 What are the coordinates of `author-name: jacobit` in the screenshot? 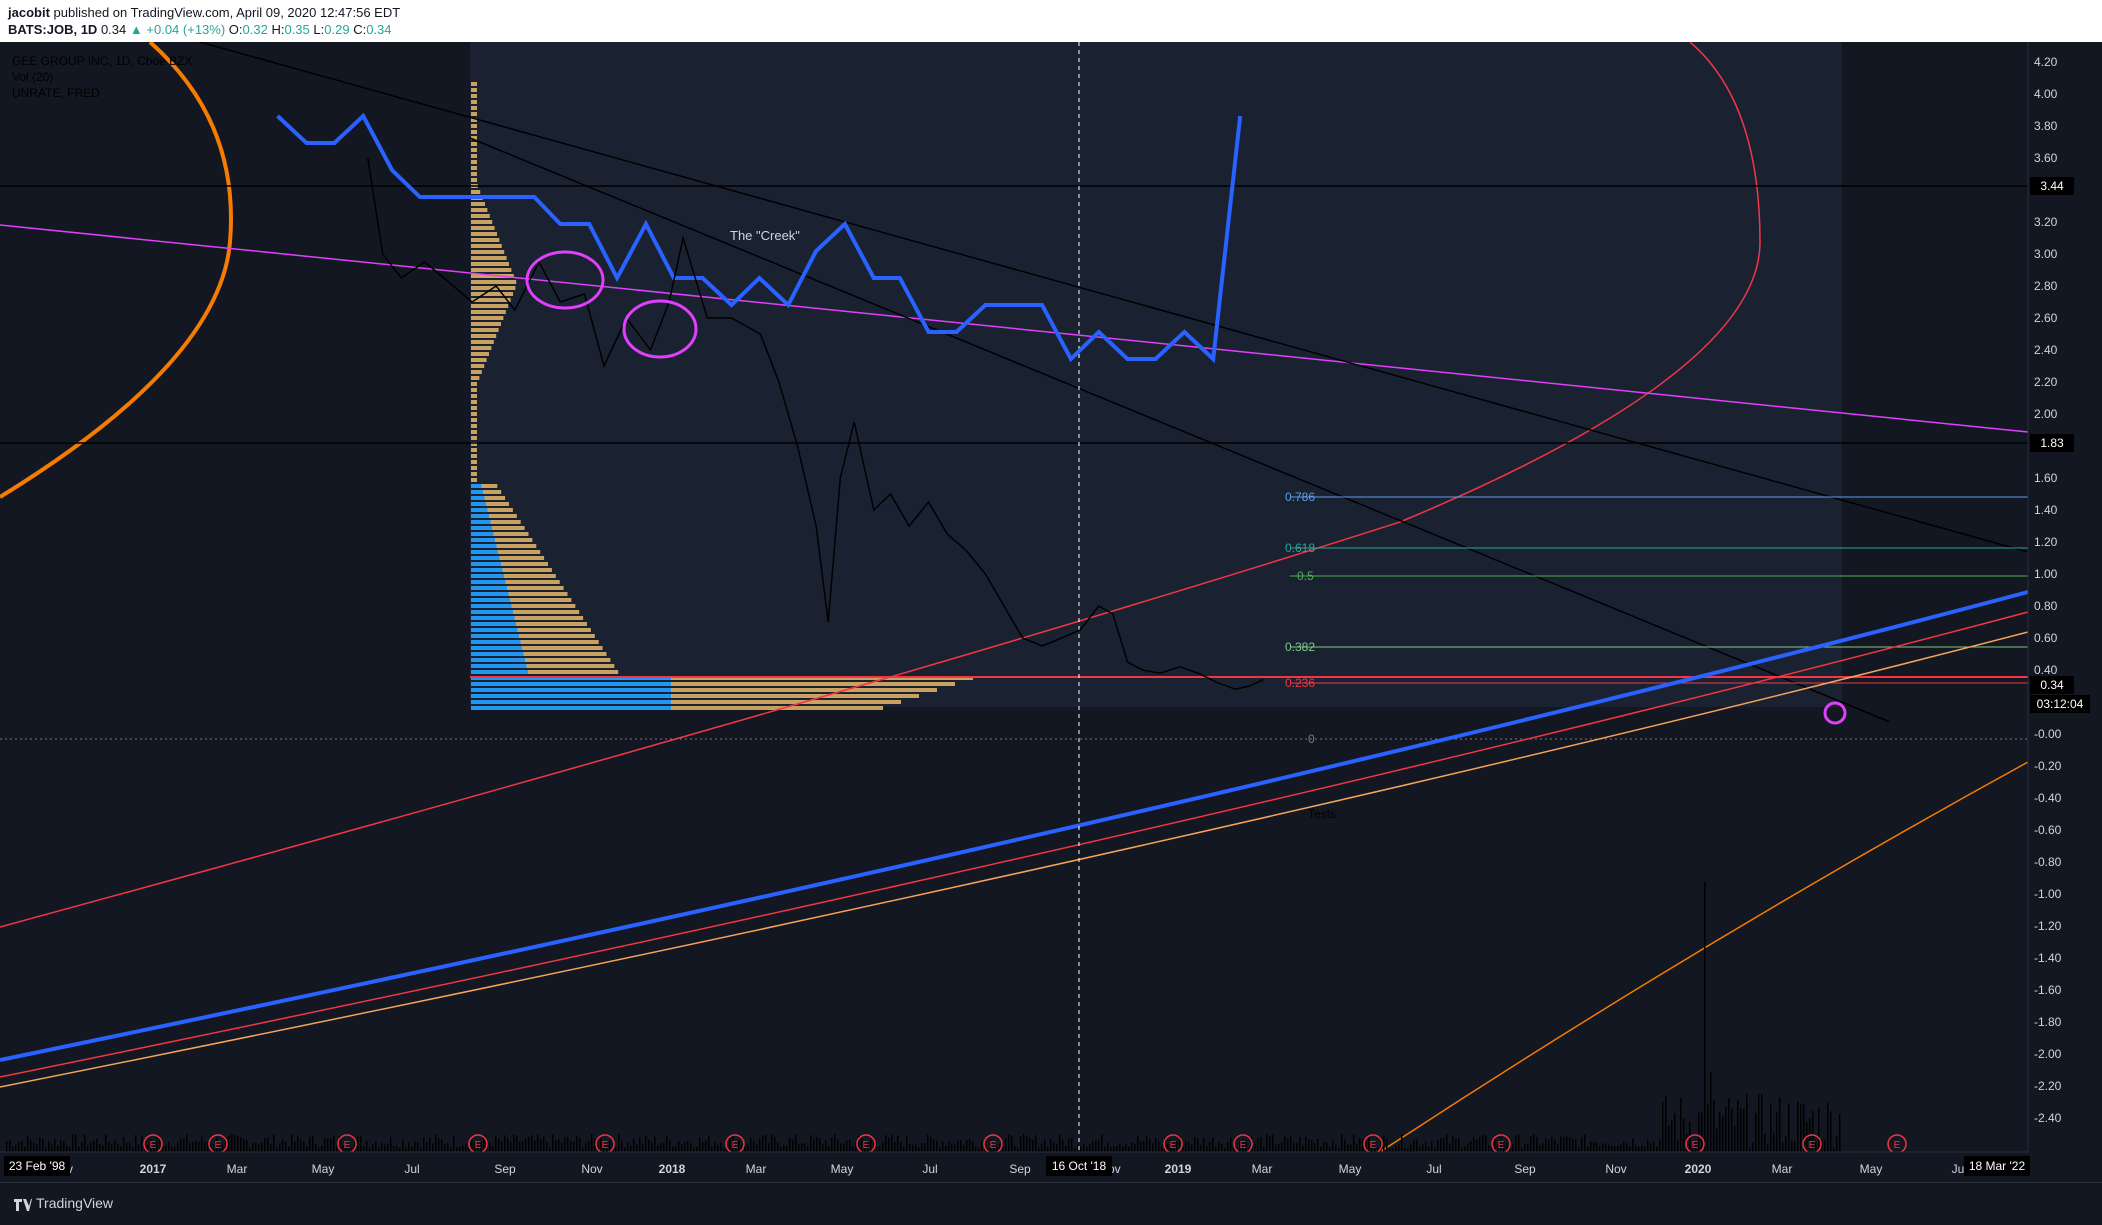 It's located at (29, 12).